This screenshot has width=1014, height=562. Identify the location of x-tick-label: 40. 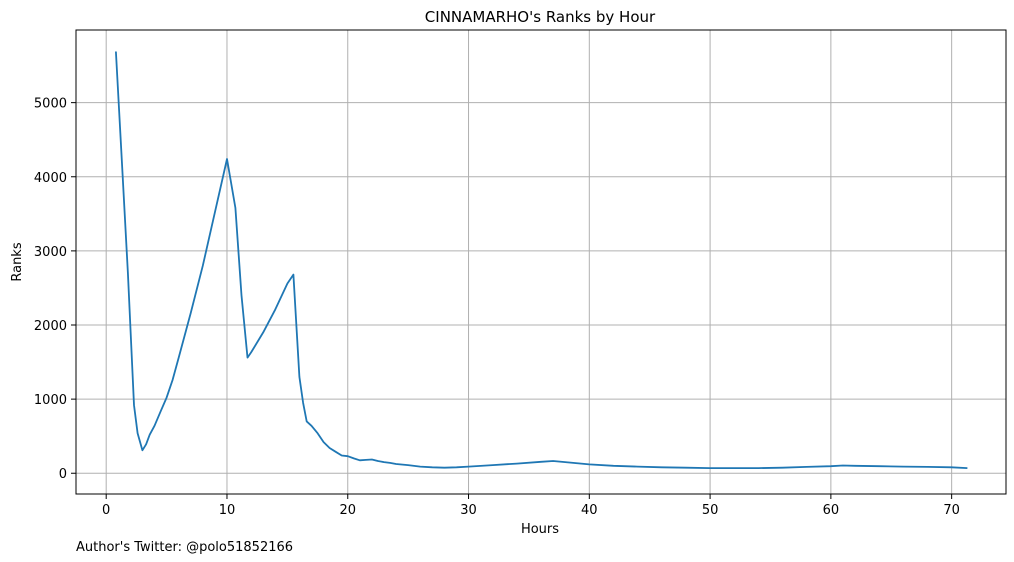
(589, 510).